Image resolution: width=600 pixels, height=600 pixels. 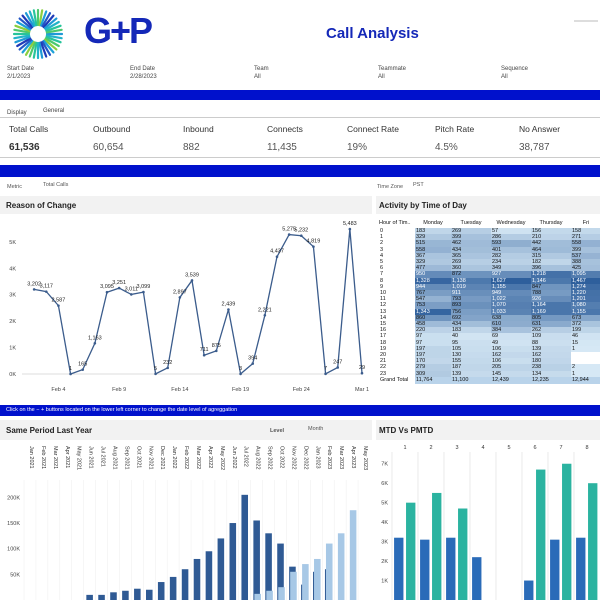 I want to click on heatmap-cell: 537, so click(x=585, y=255).